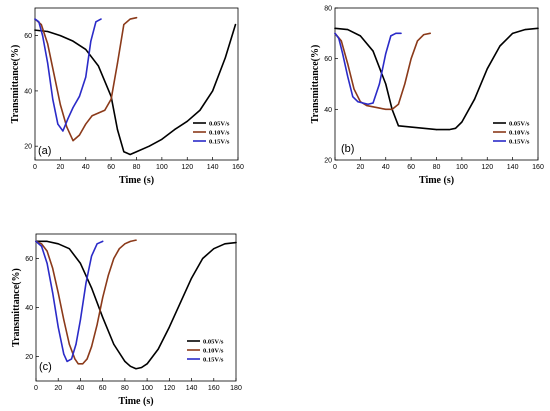  I want to click on x-tick-label: 0, so click(35, 167).